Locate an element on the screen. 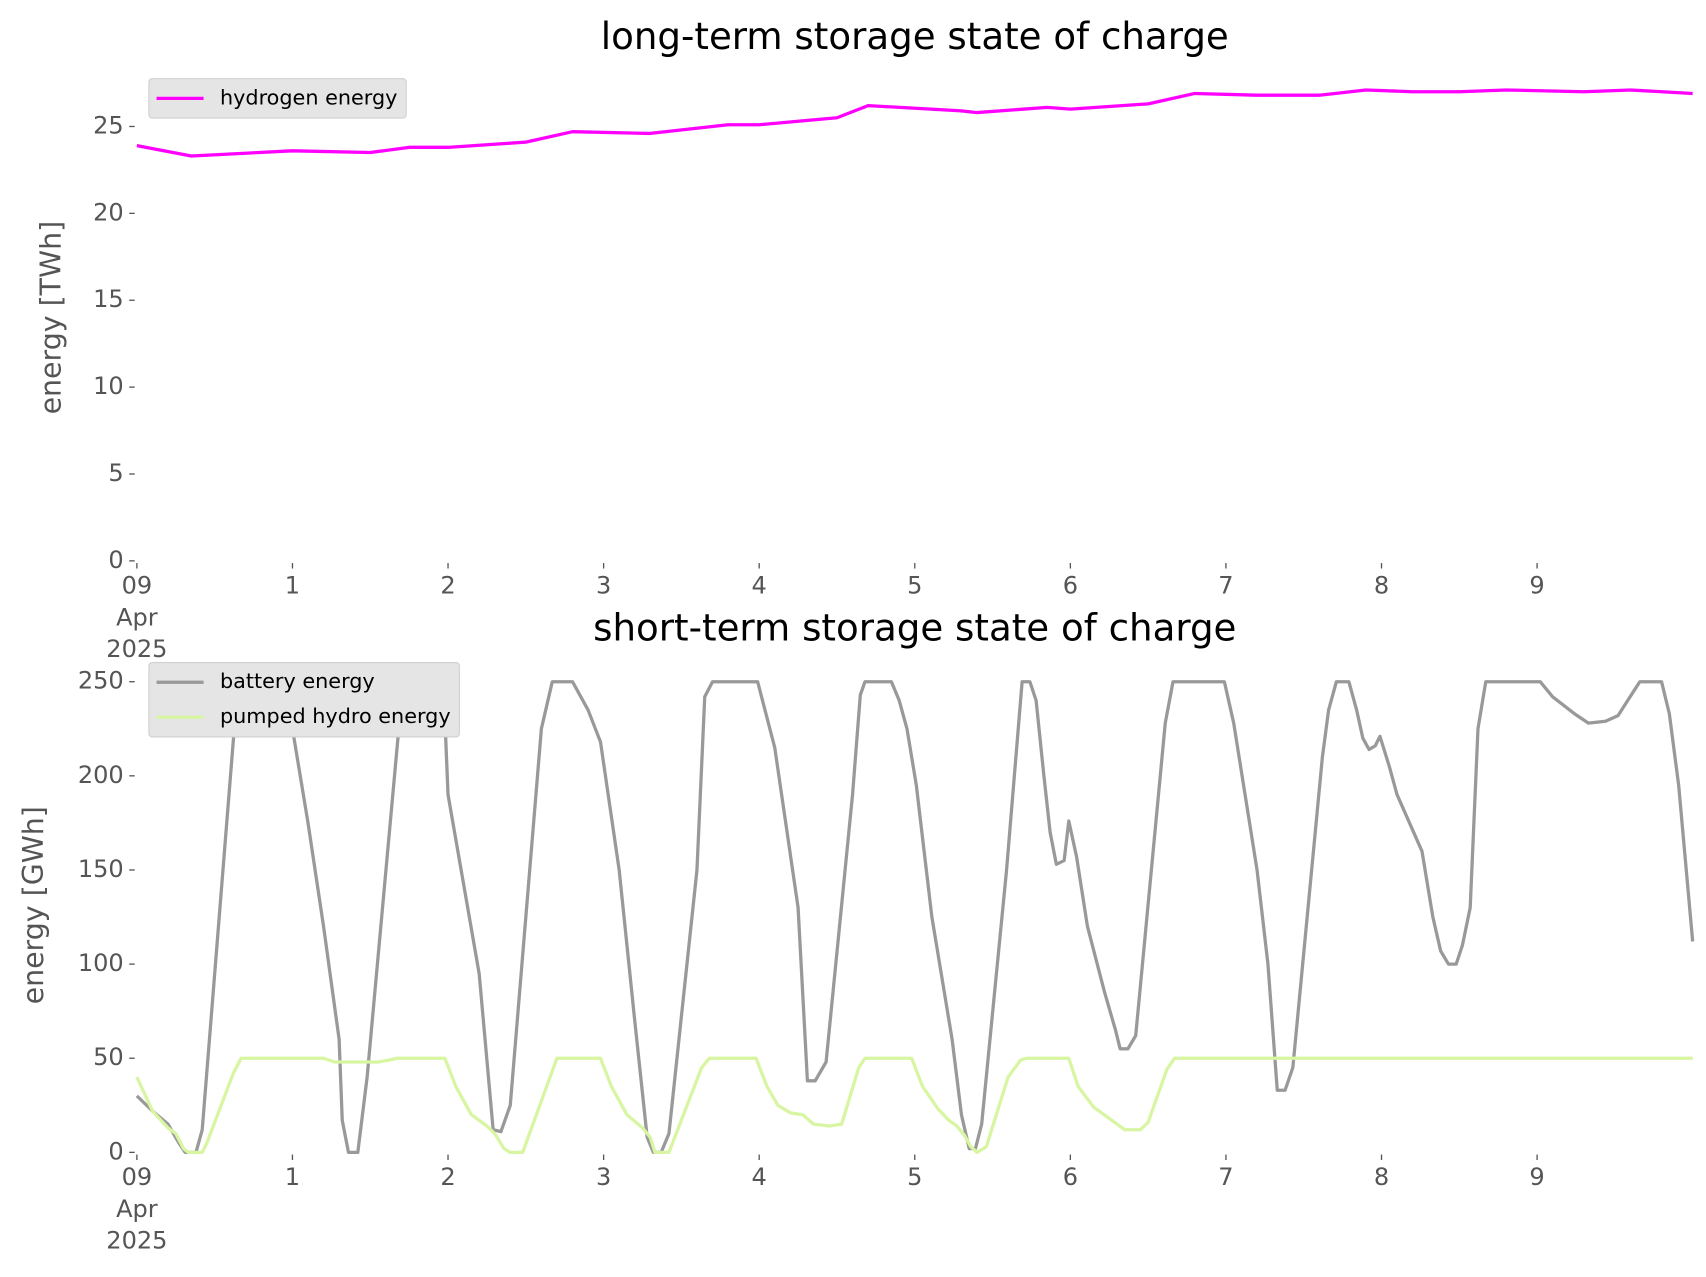 The width and height of the screenshot is (1706, 1277). chart-title: long-term storage state of charge is located at coordinates (915, 36).